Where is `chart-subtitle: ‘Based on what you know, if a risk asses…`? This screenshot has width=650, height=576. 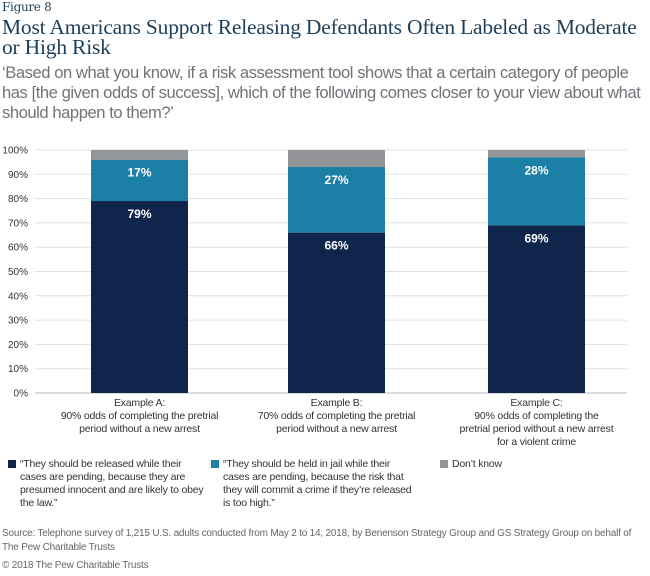 chart-subtitle: ‘Based on what you know, if a risk asses… is located at coordinates (321, 92).